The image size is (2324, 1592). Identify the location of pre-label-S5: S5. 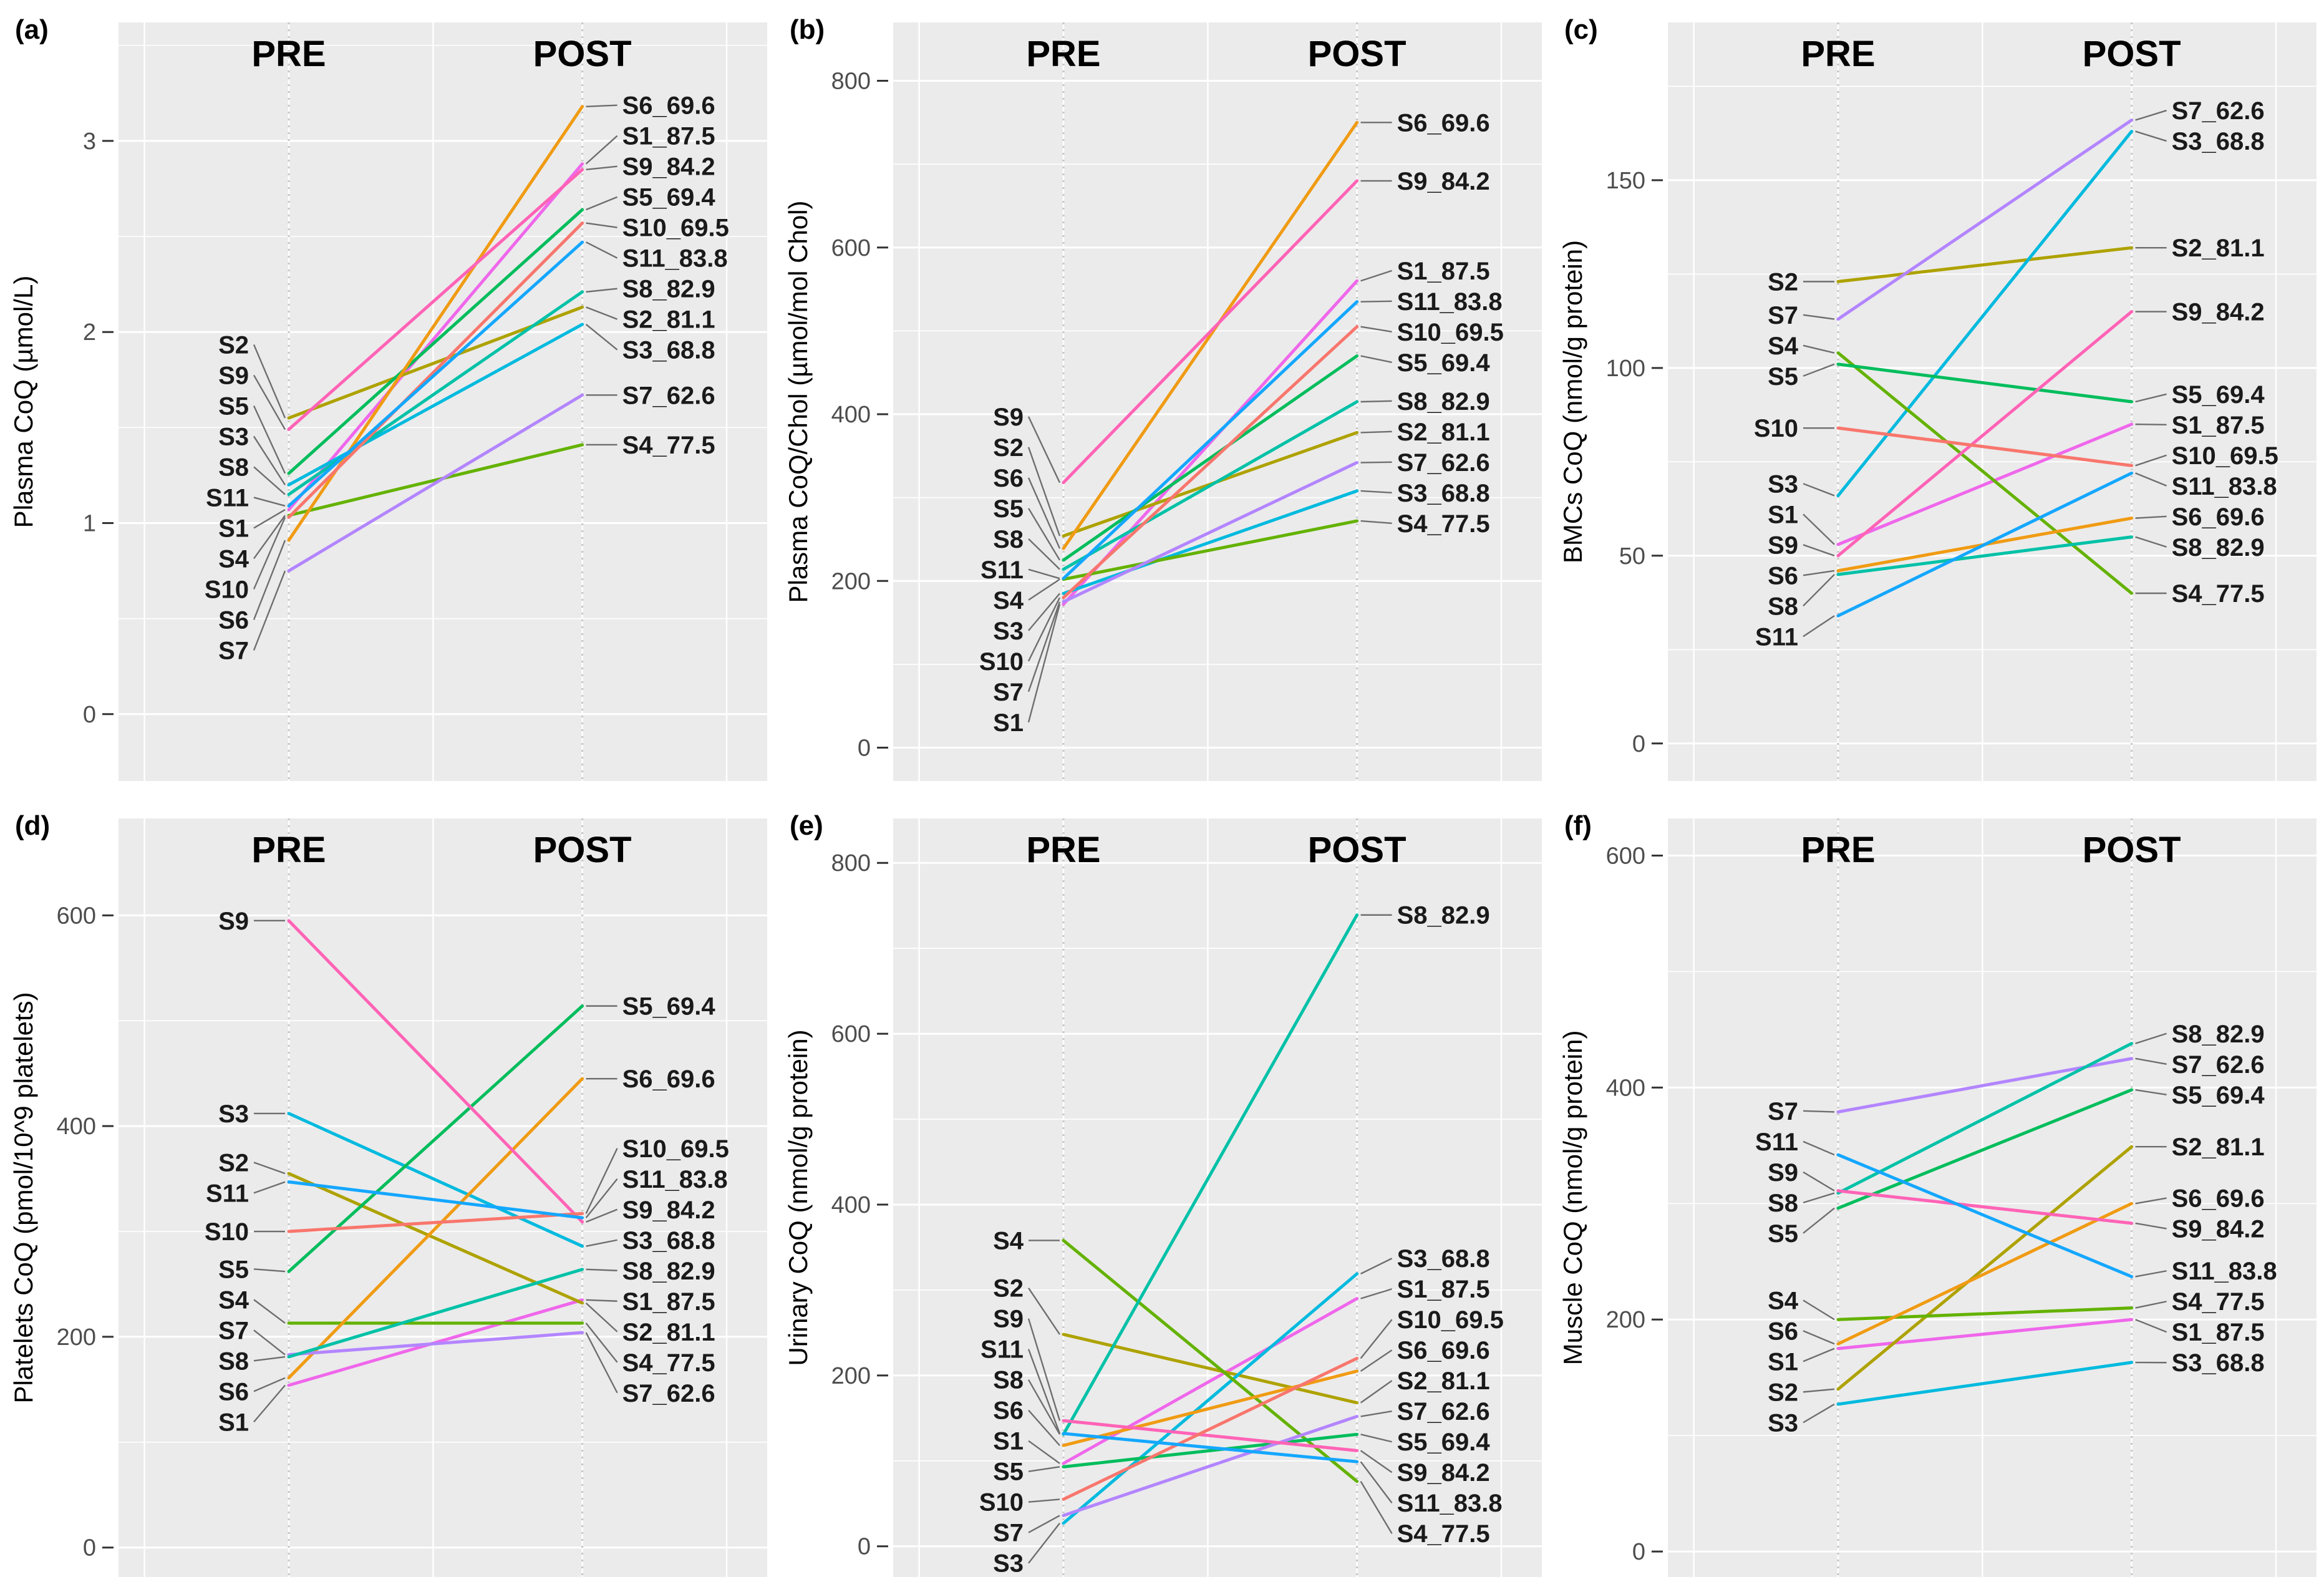
(233, 1269).